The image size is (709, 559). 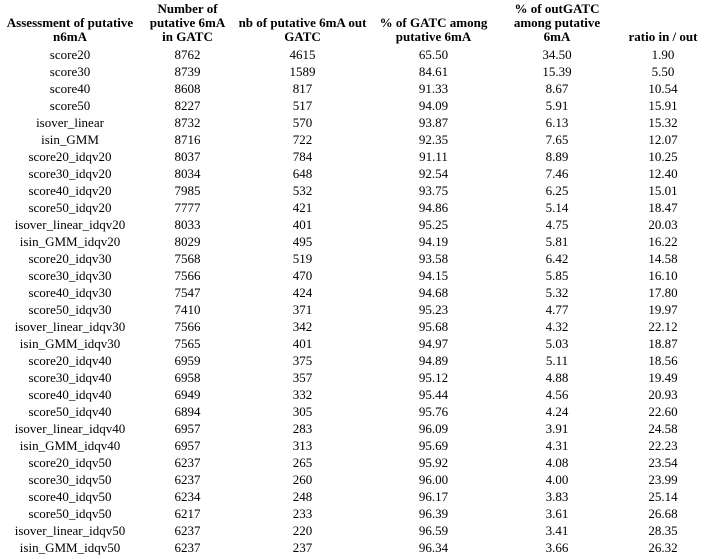 I want to click on cell-pct-outgatc: 7.65, so click(x=557, y=139).